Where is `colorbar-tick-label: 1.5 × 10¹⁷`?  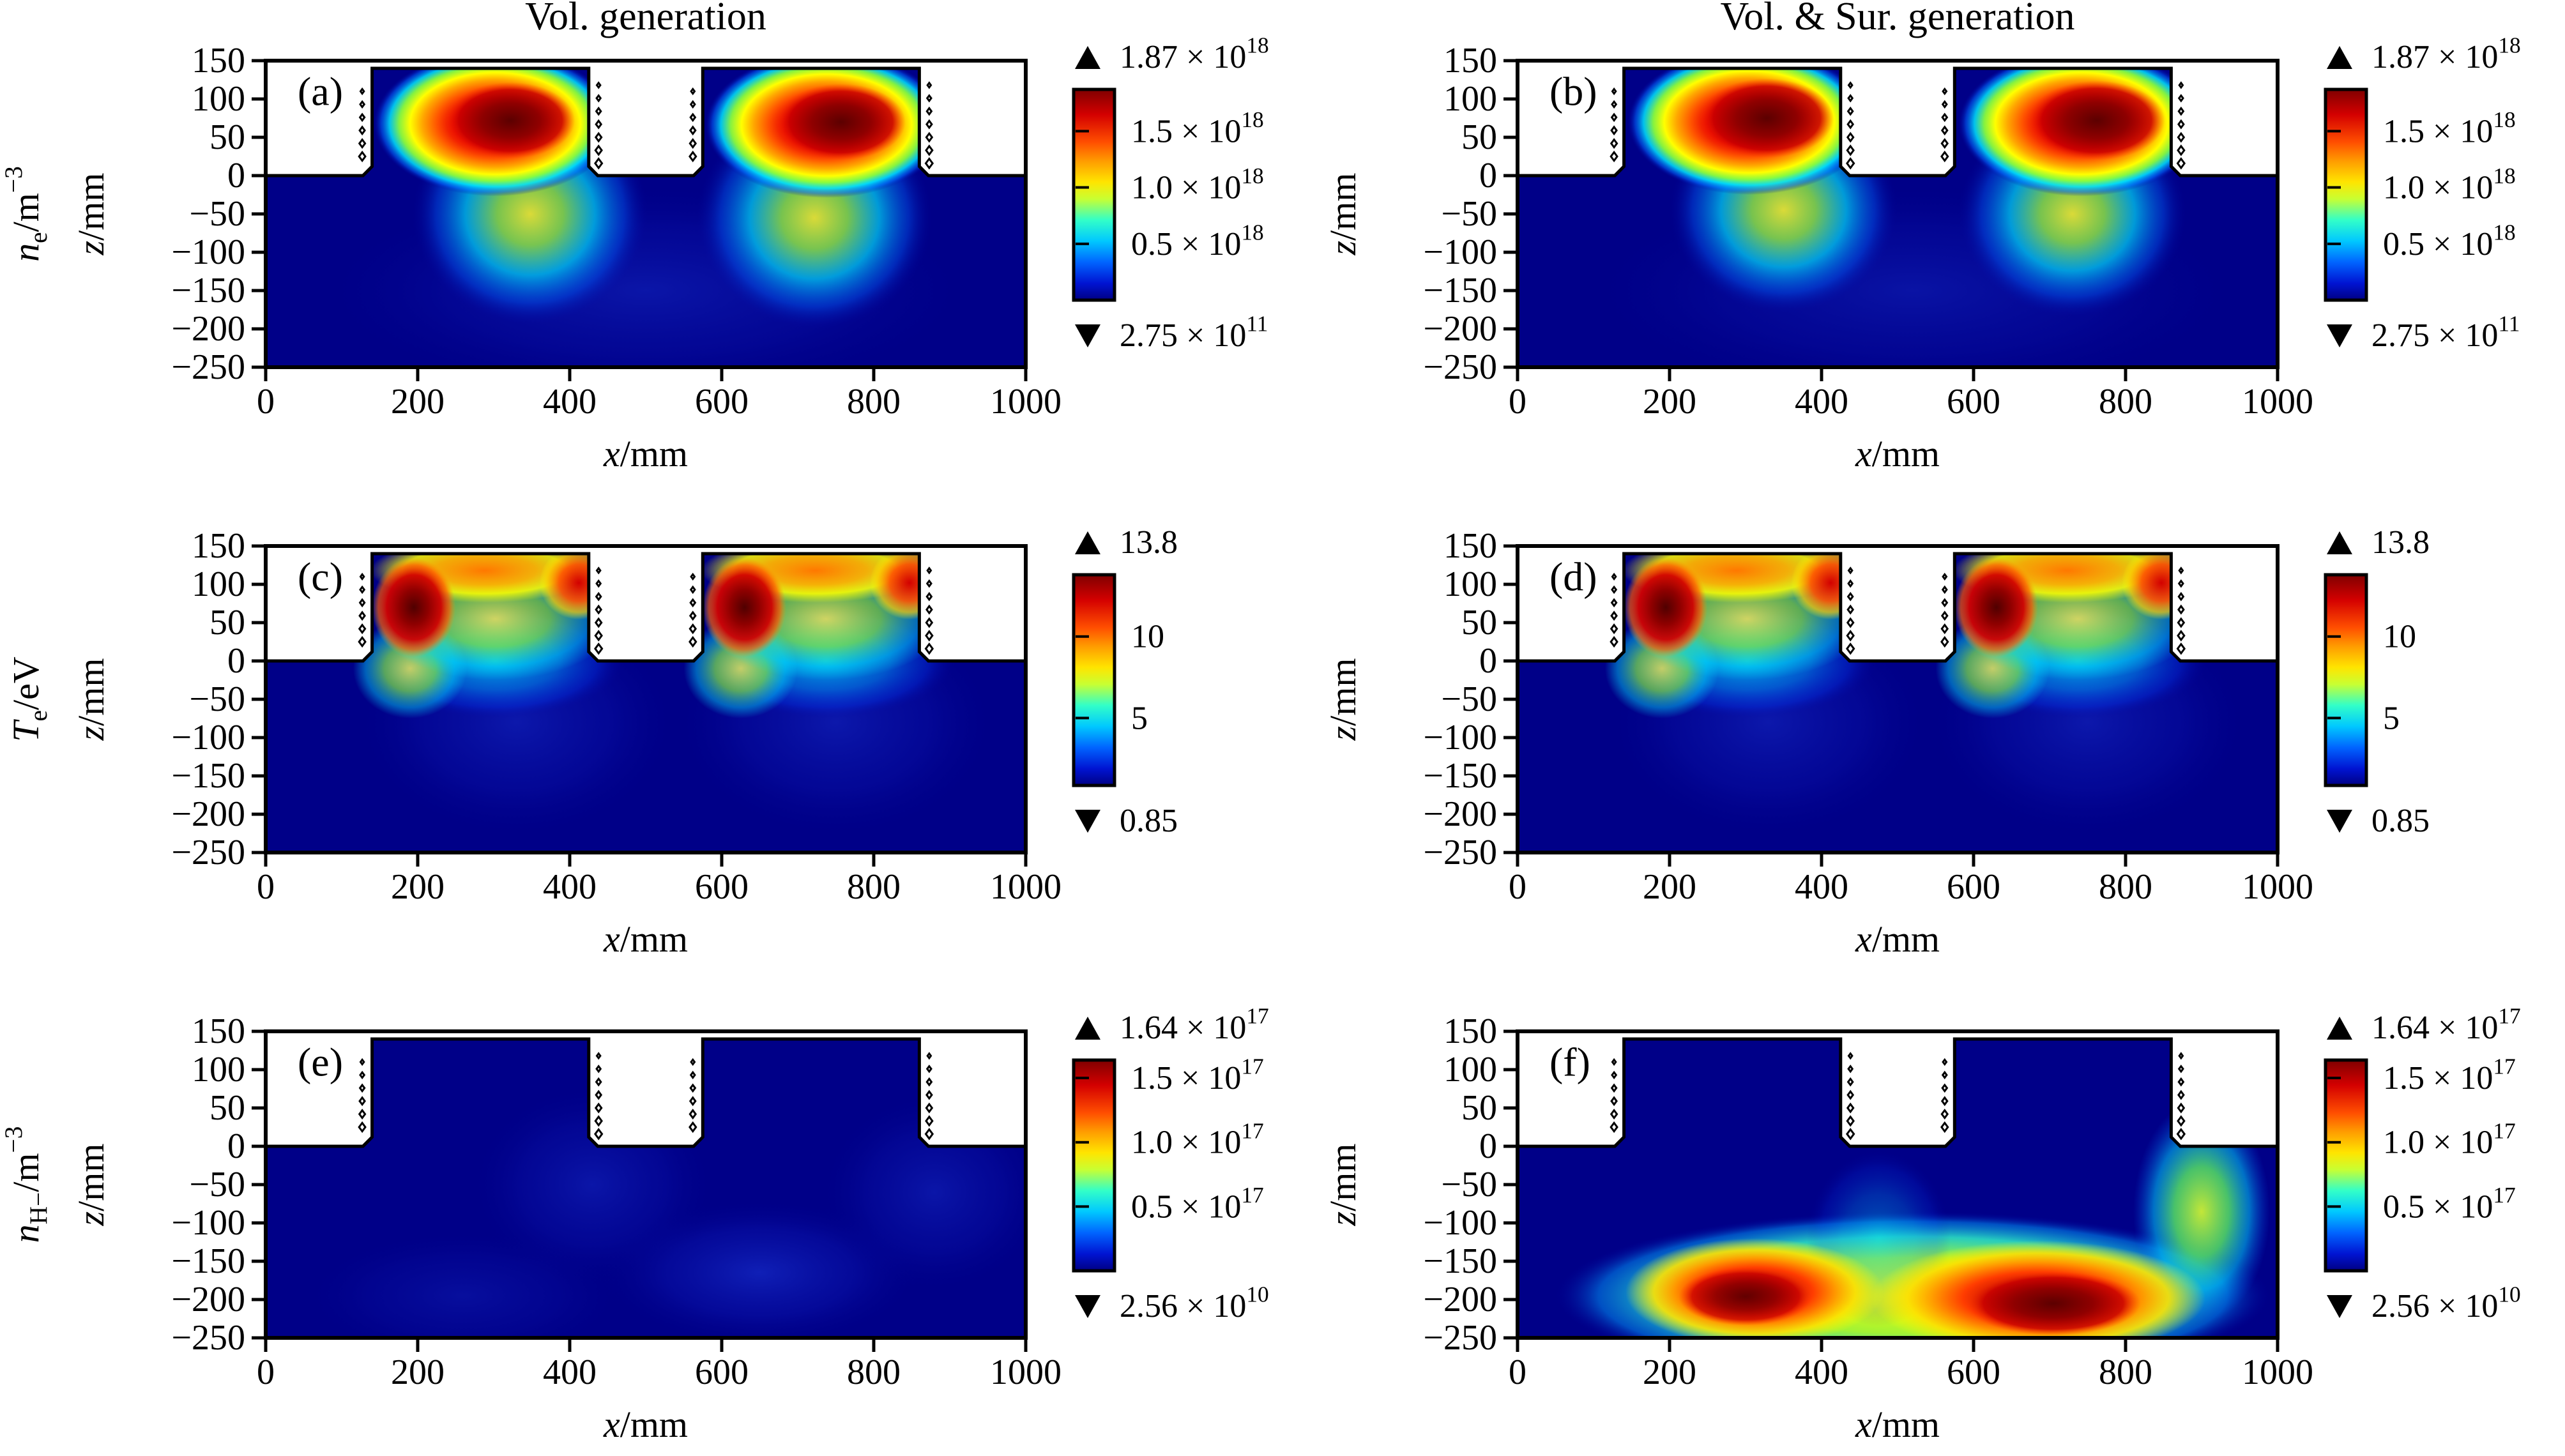
colorbar-tick-label: 1.5 × 10¹⁷ is located at coordinates (1197, 1075).